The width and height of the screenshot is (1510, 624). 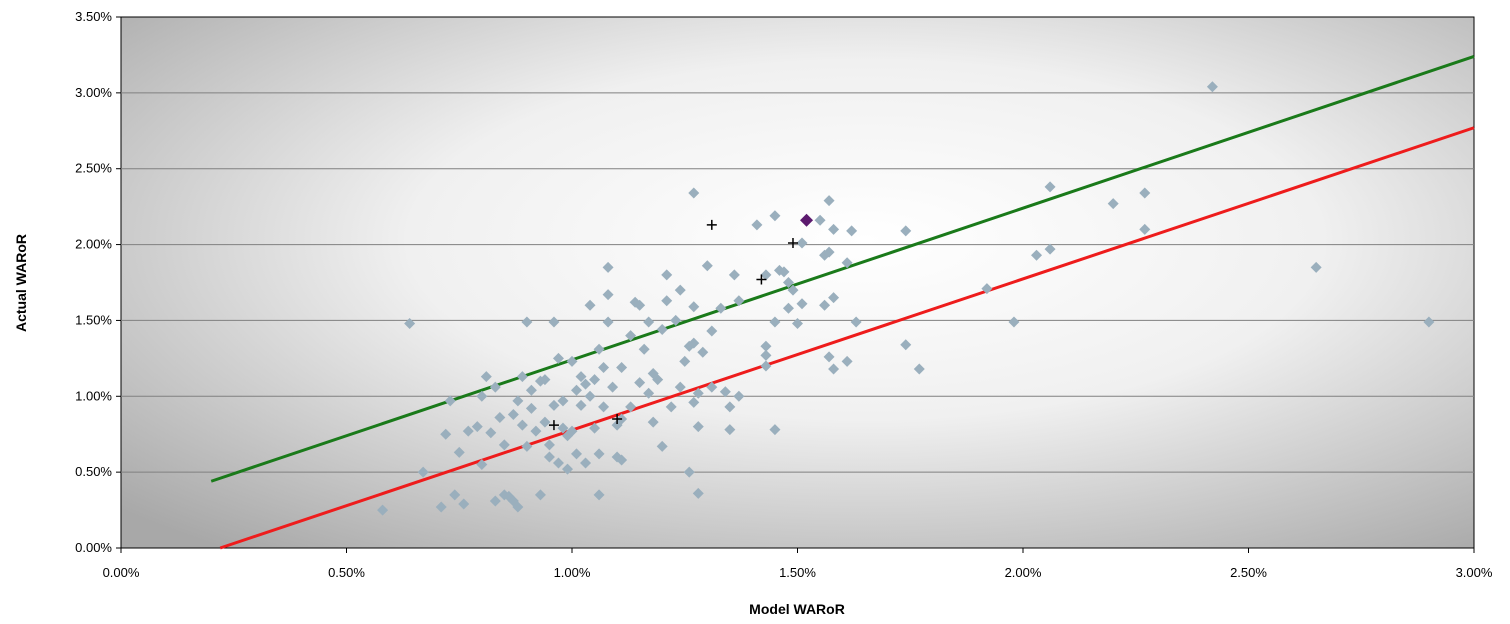 I want to click on highlighted-data-point, so click(x=807, y=220).